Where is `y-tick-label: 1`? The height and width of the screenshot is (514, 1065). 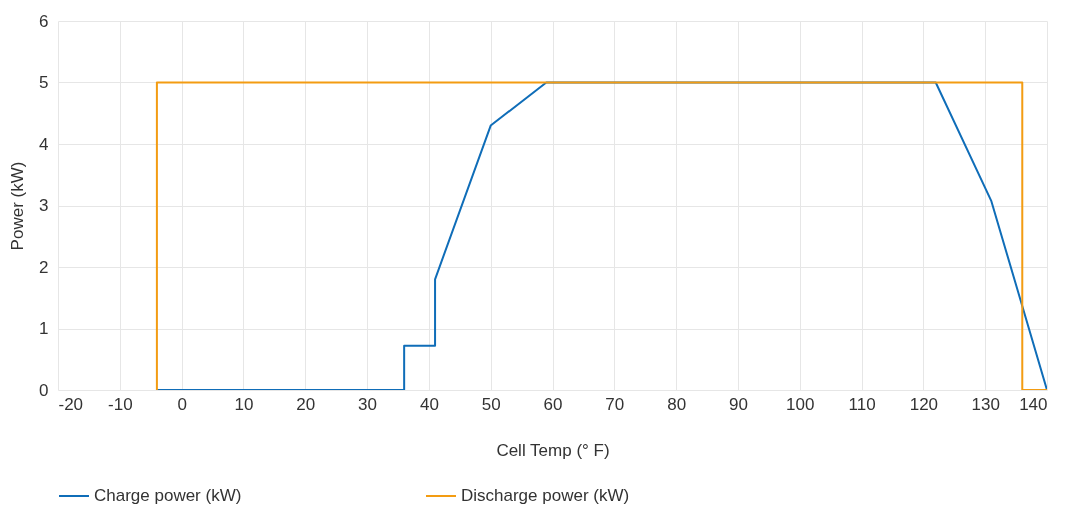
y-tick-label: 1 is located at coordinates (44, 328).